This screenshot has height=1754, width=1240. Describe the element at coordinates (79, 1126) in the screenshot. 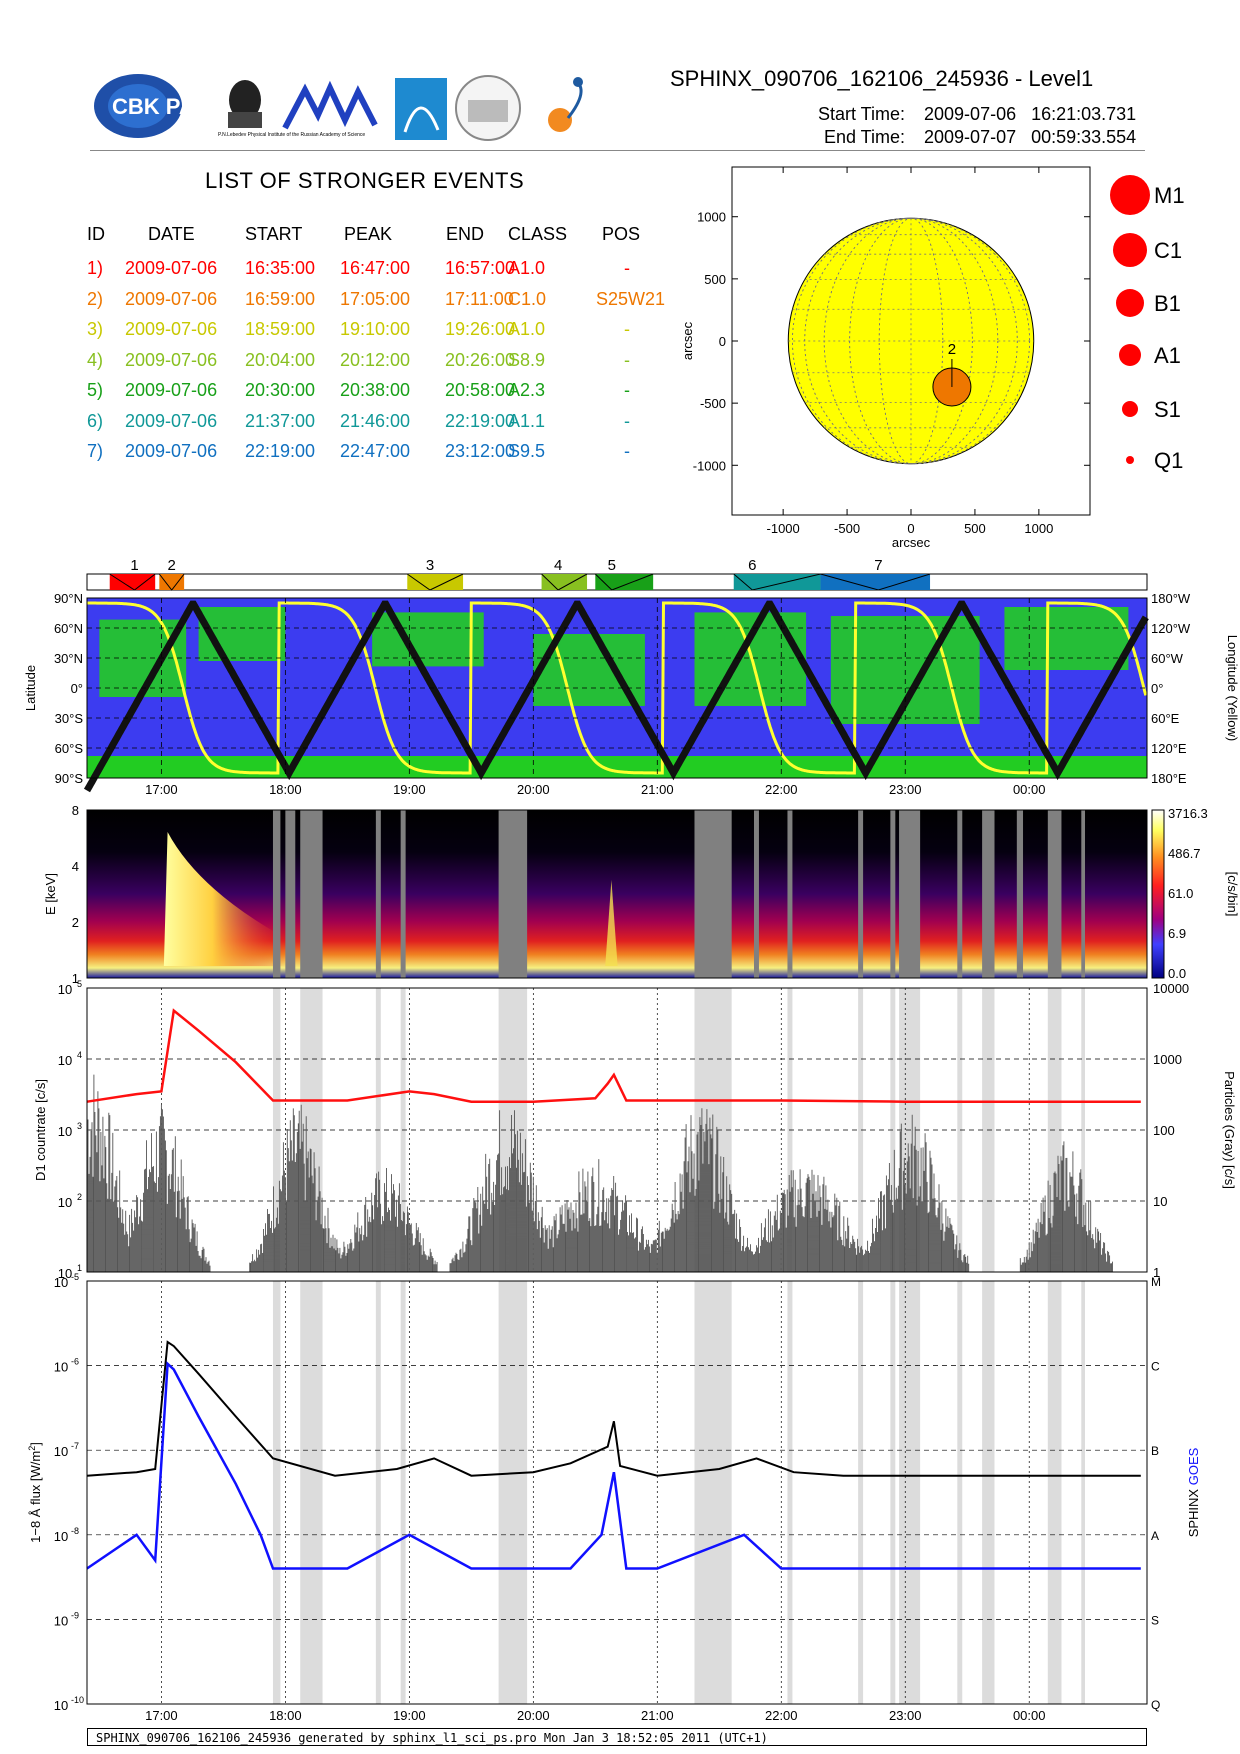

I see `countrate-tick-exp: 3` at that location.